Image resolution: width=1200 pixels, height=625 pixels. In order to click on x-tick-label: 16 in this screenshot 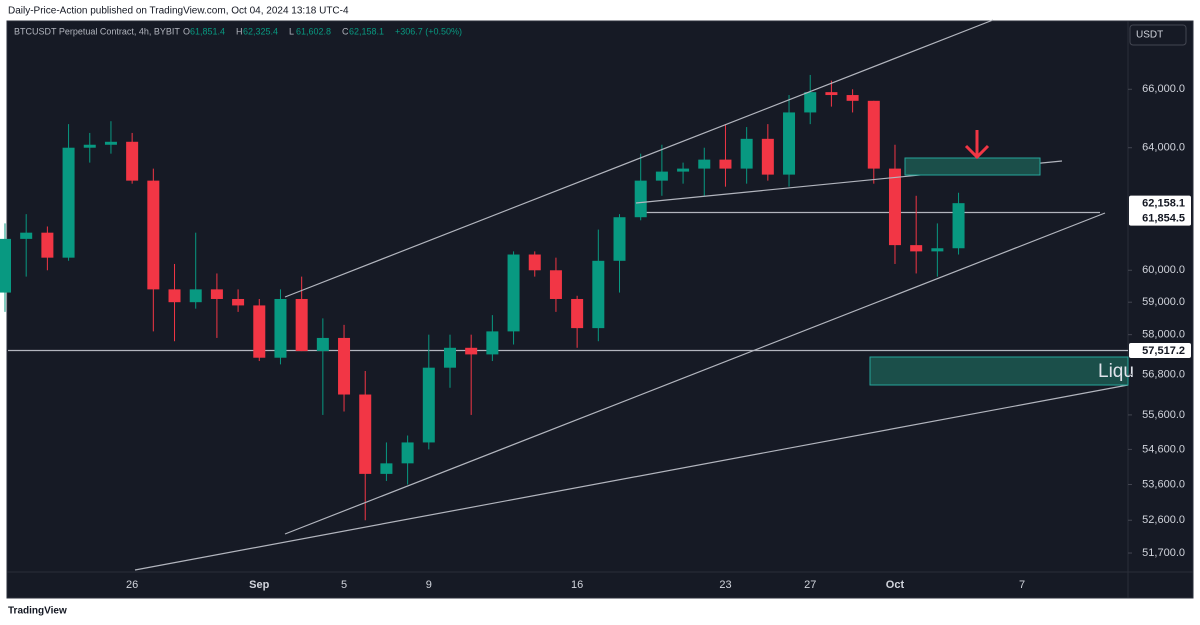, I will do `click(577, 585)`.